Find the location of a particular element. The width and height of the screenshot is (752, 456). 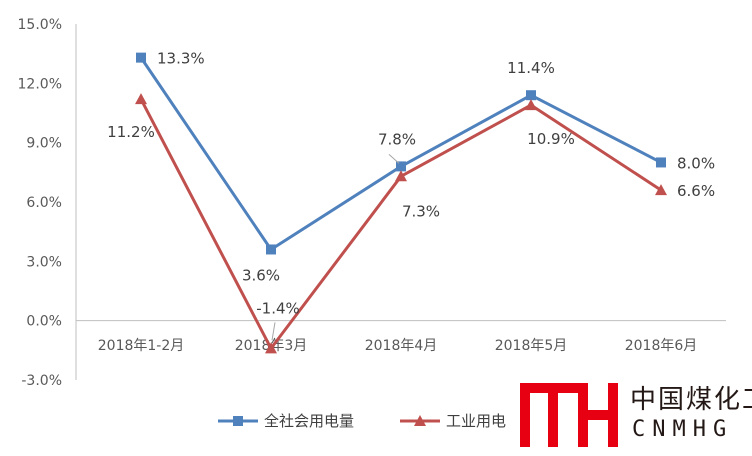

x-tick-label: 2018年6月 is located at coordinates (661, 346).